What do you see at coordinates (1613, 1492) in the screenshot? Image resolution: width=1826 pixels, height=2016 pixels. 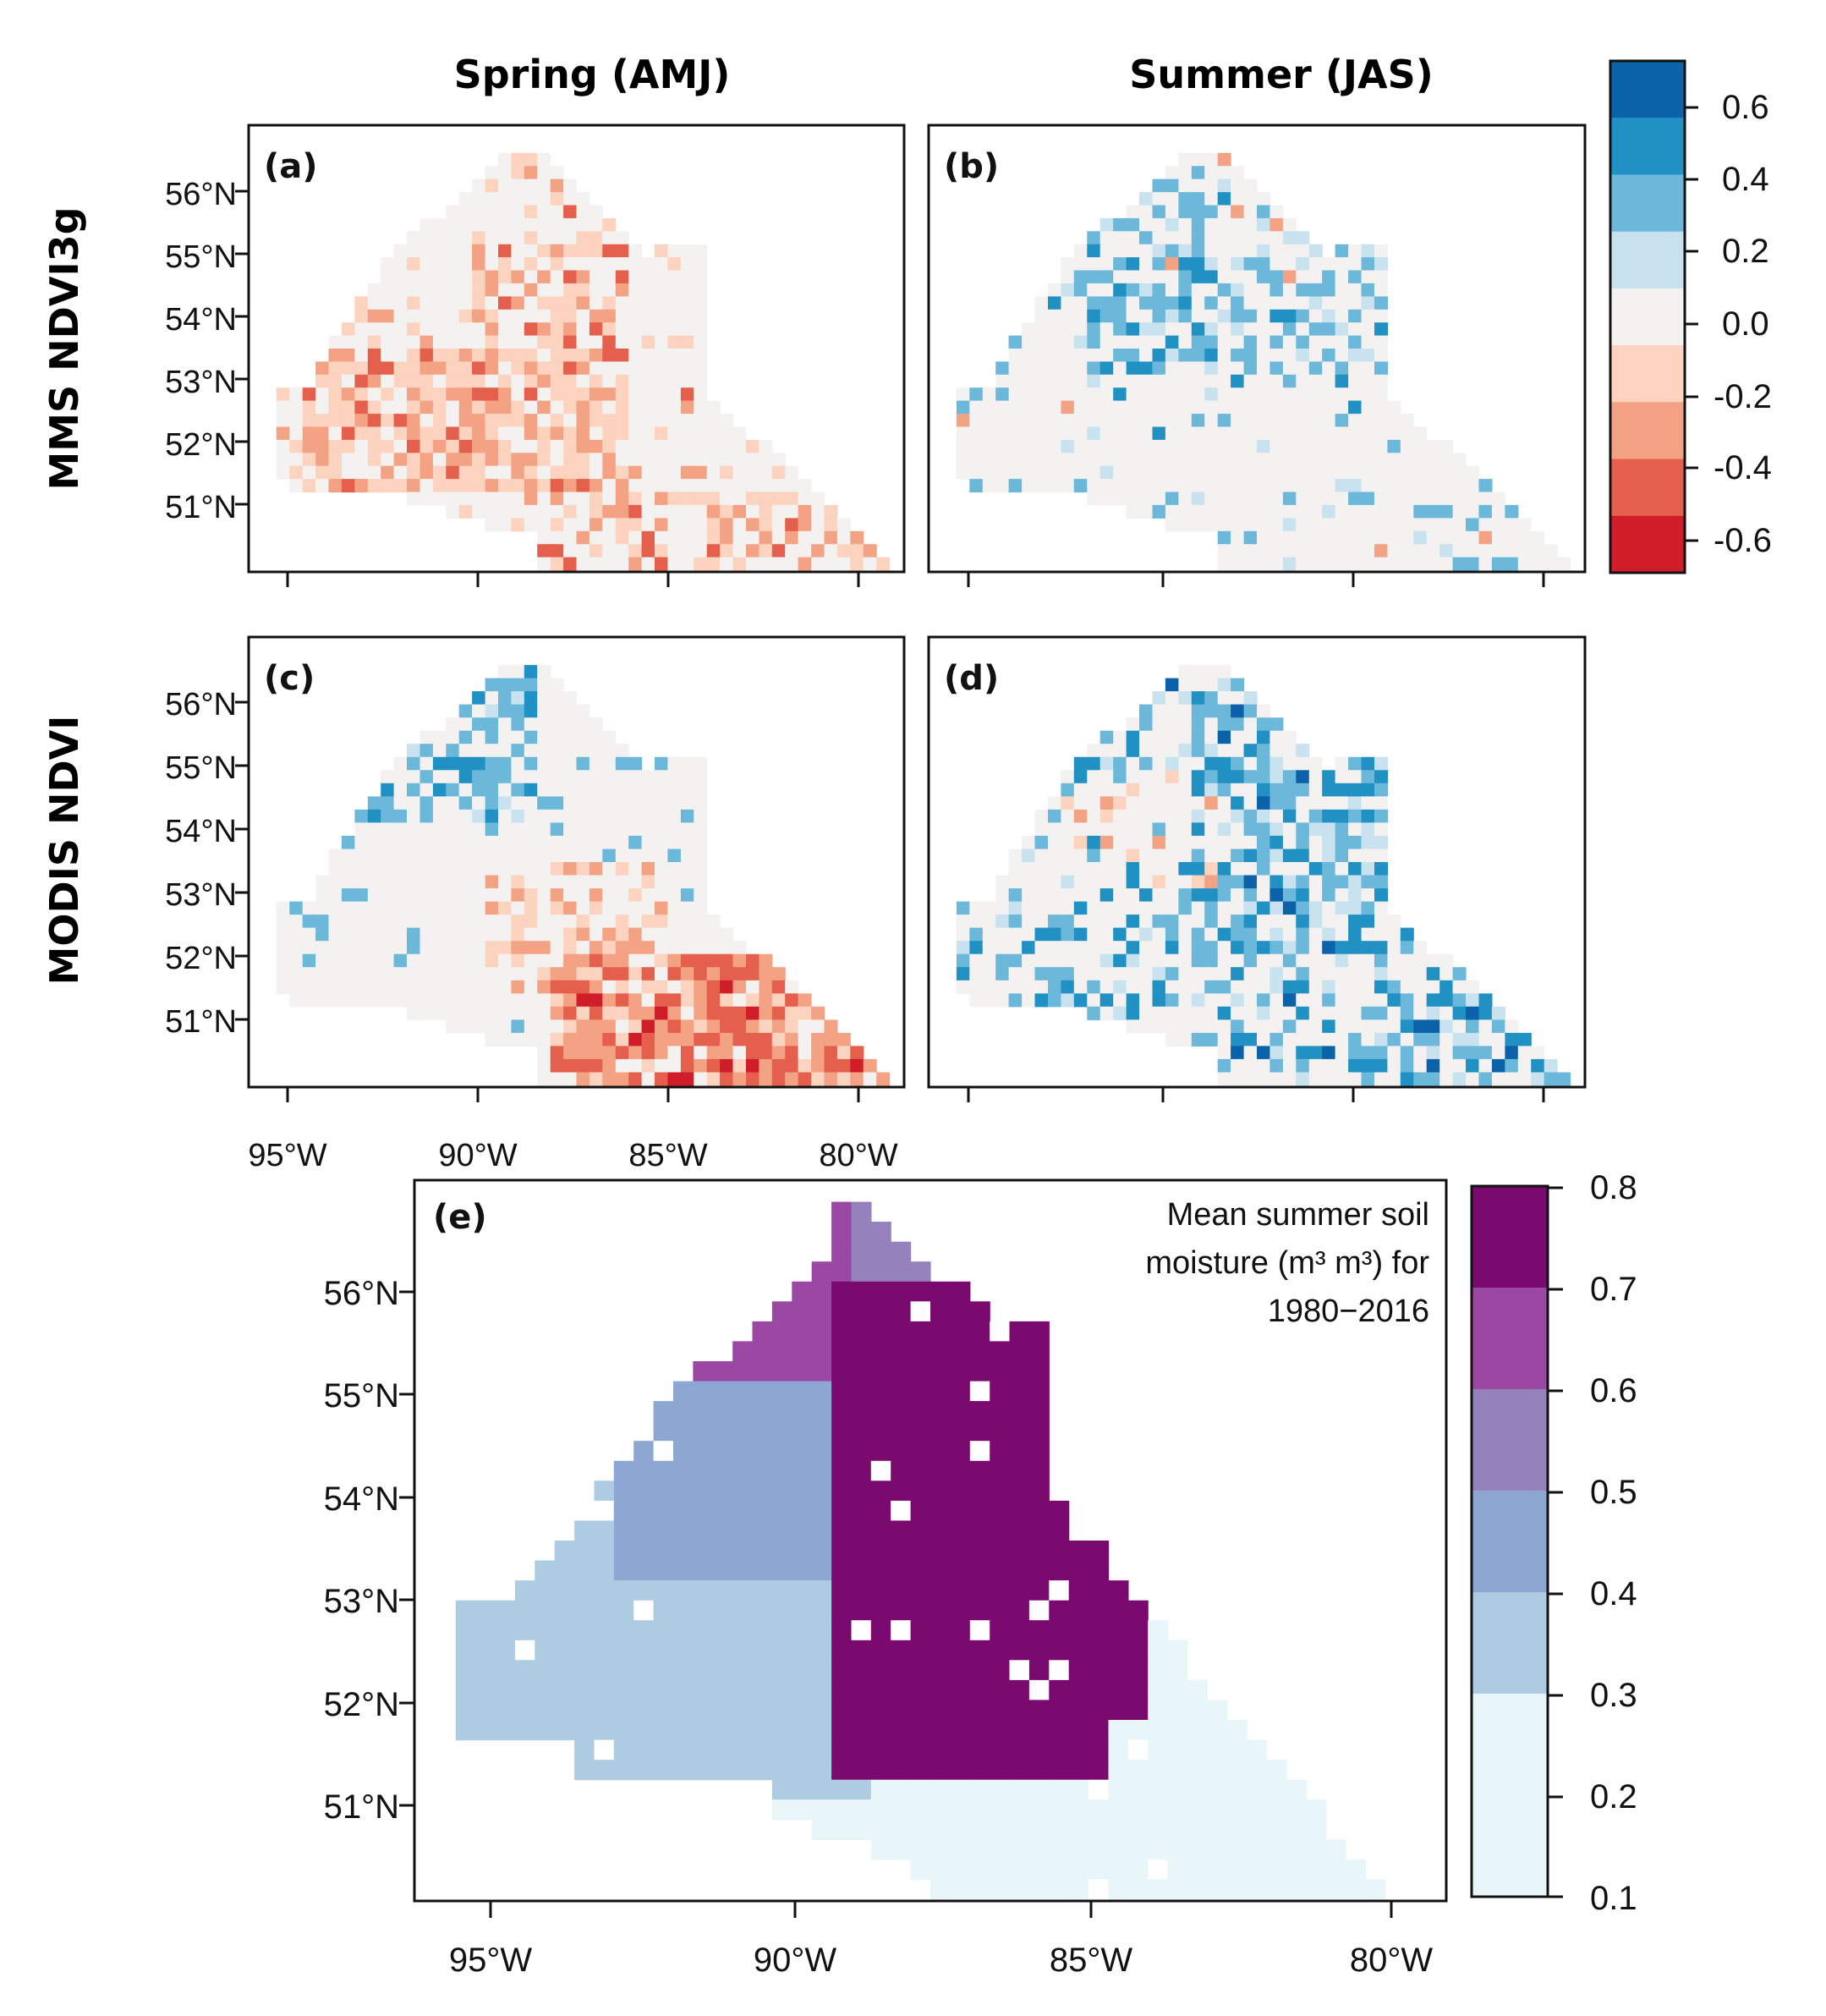 I see `cbar-bot-label-0.5: 0.5` at bounding box center [1613, 1492].